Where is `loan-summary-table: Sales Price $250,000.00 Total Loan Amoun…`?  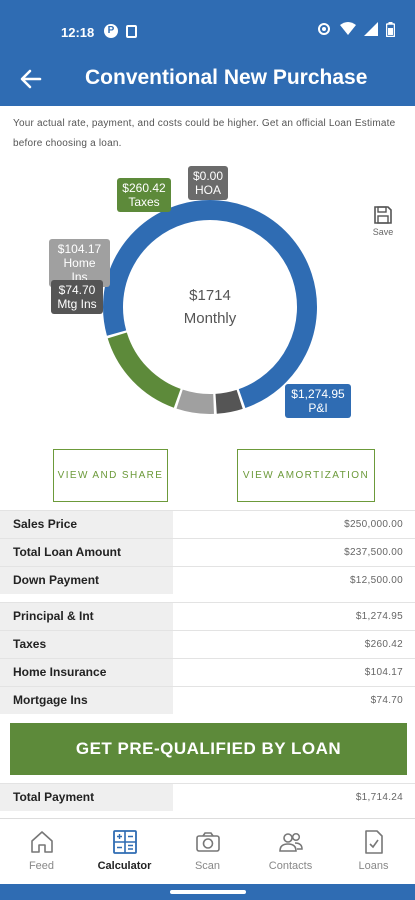 loan-summary-table: Sales Price $250,000.00 Total Loan Amoun… is located at coordinates (207, 552).